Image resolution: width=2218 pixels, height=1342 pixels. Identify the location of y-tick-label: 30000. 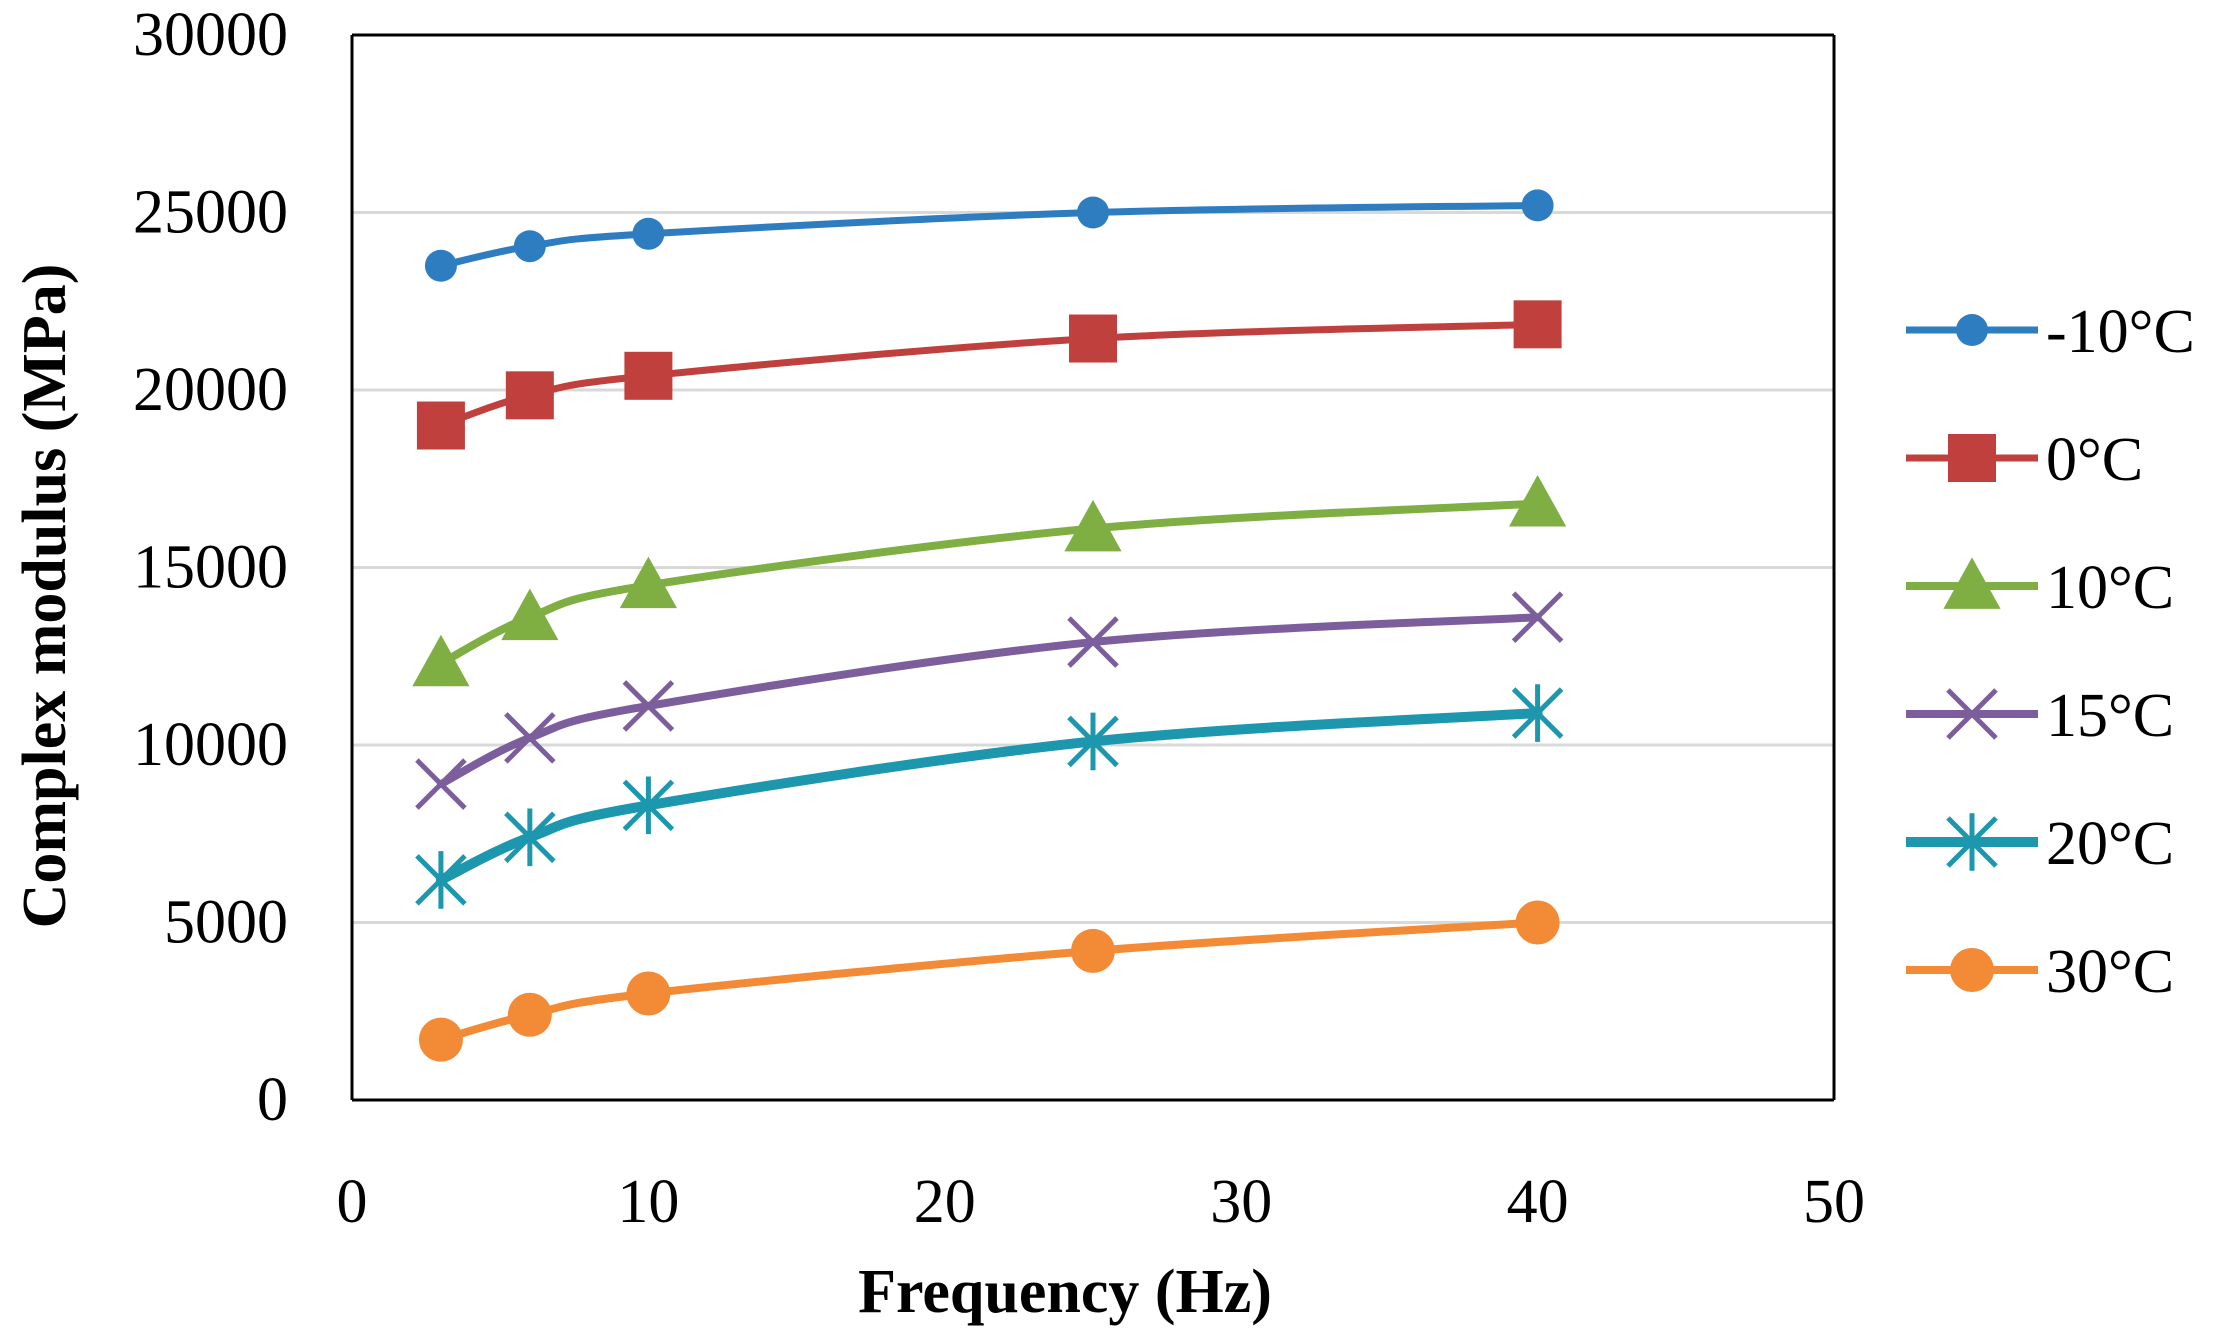
(210, 35).